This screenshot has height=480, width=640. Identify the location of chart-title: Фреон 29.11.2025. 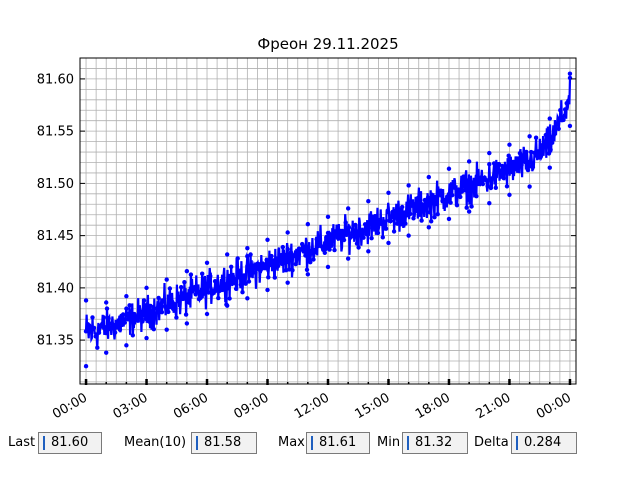
(327, 44).